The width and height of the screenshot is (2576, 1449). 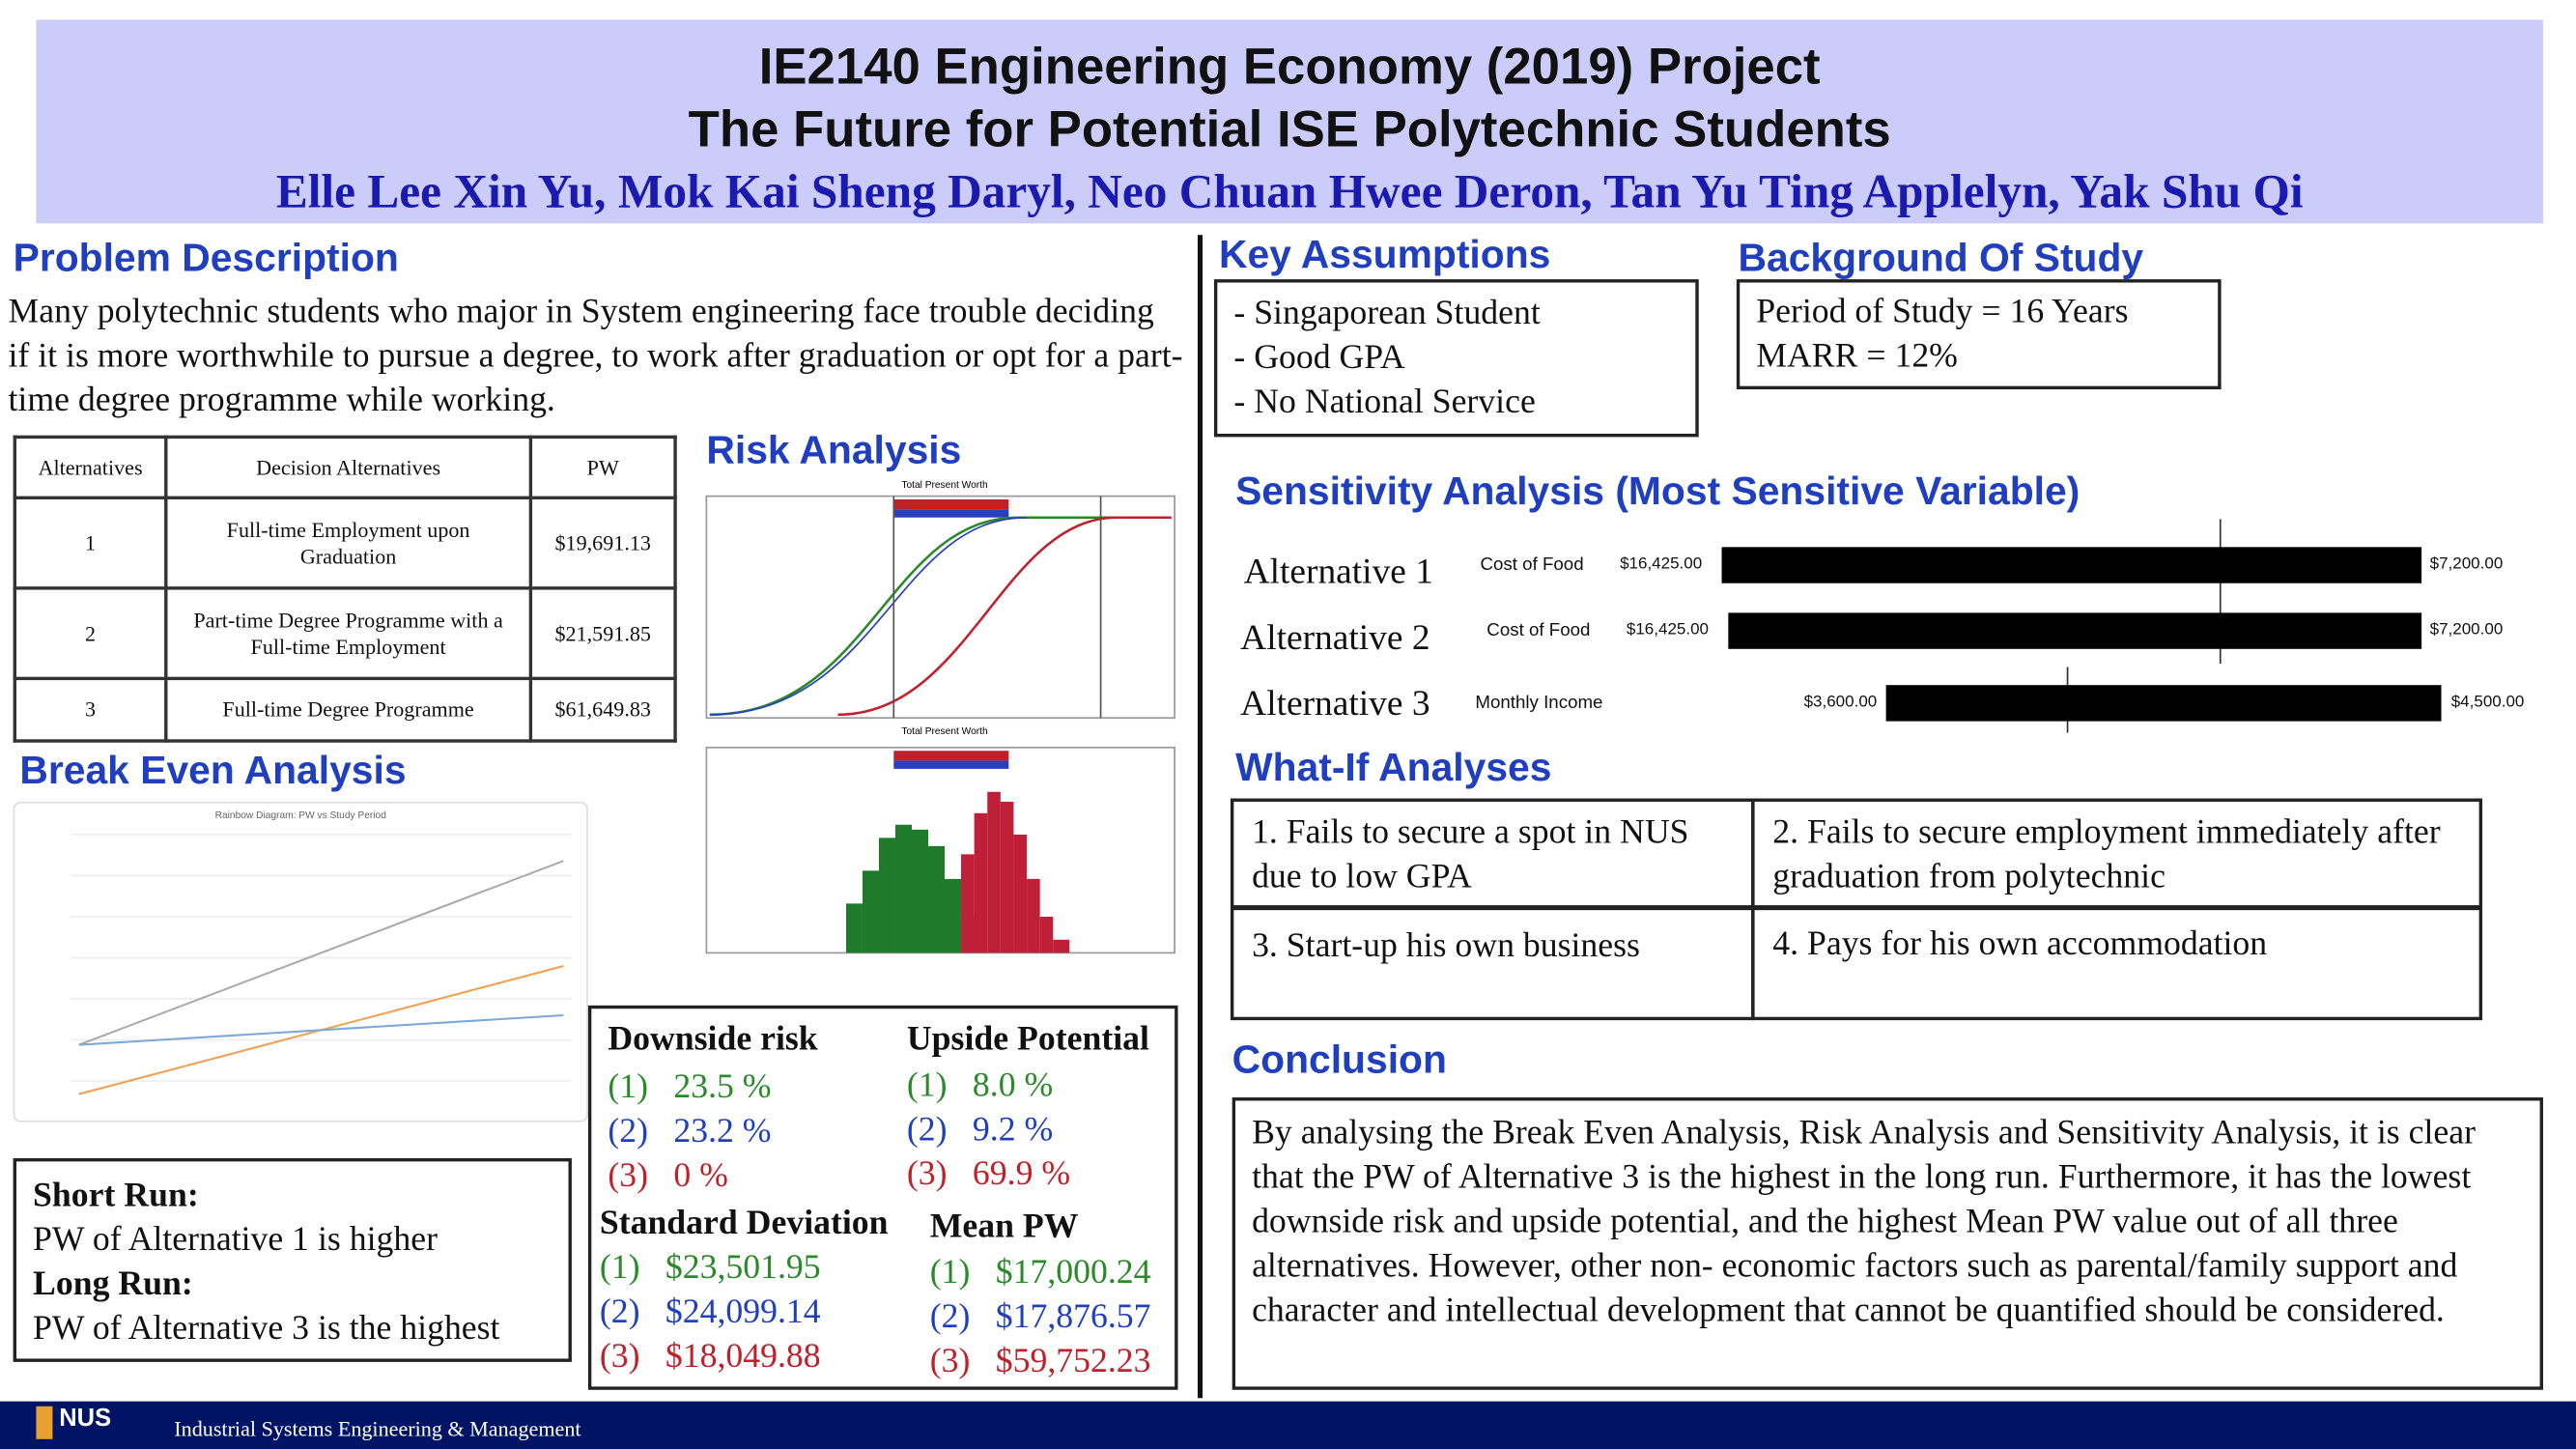 I want to click on item: Period of Study = 16 Years, so click(x=1942, y=310).